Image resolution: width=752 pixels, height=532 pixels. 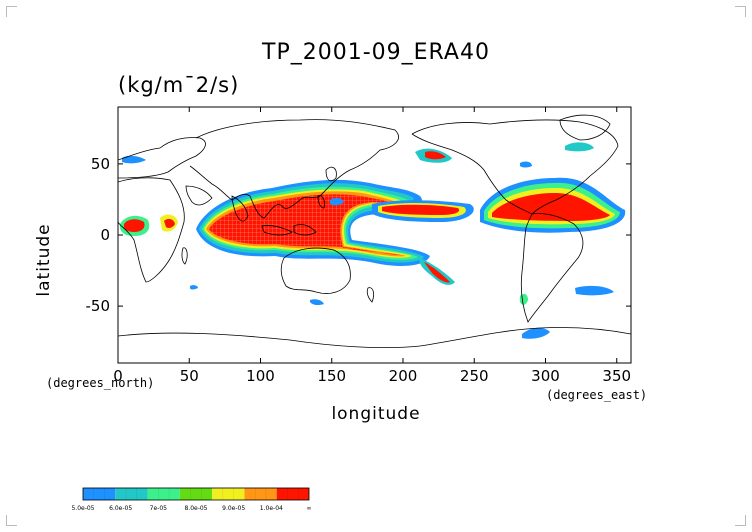 What do you see at coordinates (11, 11) in the screenshot?
I see `corner-mark-top-left` at bounding box center [11, 11].